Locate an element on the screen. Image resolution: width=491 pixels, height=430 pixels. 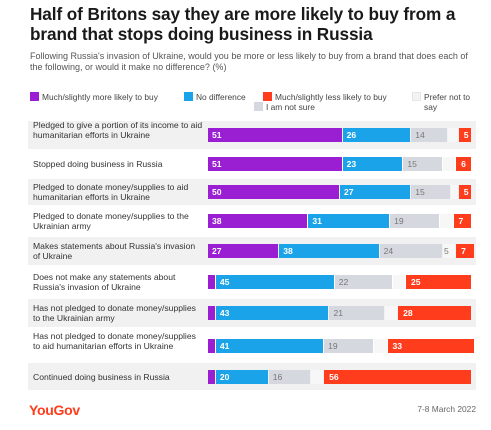
legend-swatch-not-sure is located at coordinates (258, 106).